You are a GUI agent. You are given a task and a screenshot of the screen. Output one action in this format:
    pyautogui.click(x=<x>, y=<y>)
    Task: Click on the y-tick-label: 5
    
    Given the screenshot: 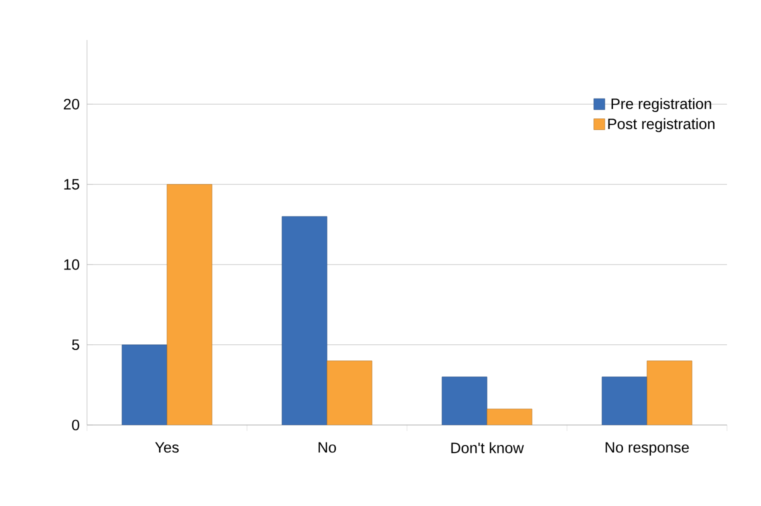 What is the action you would take?
    pyautogui.click(x=76, y=345)
    